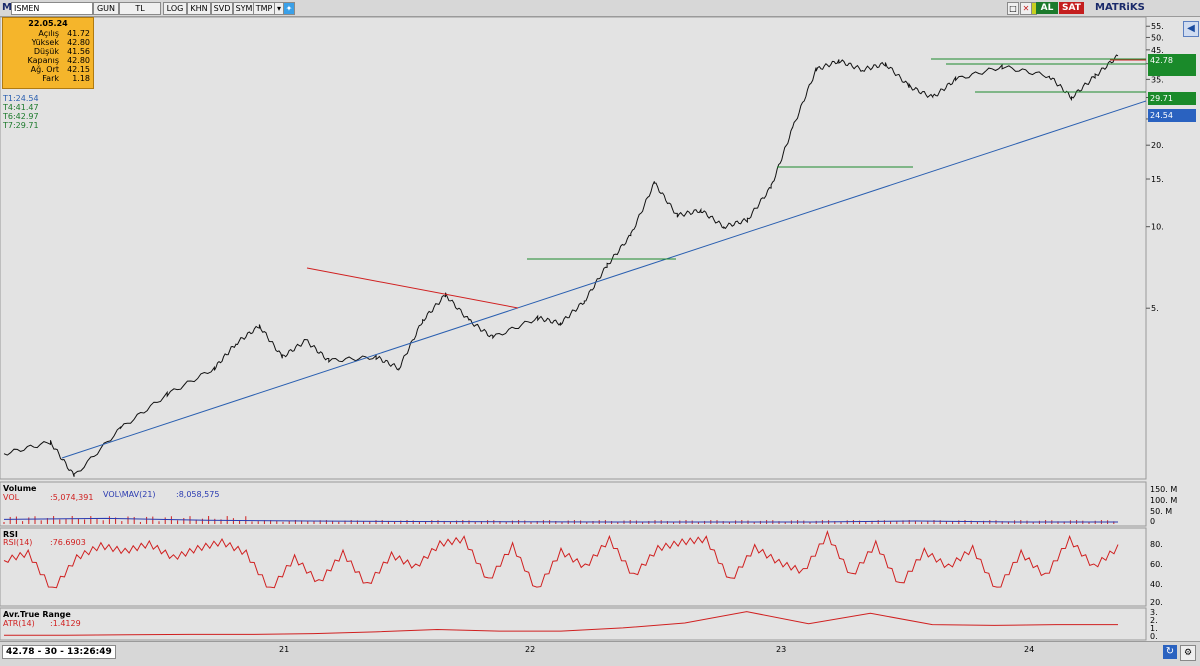 The image size is (1200, 666). I want to click on currency-selector: TL, so click(140, 8).